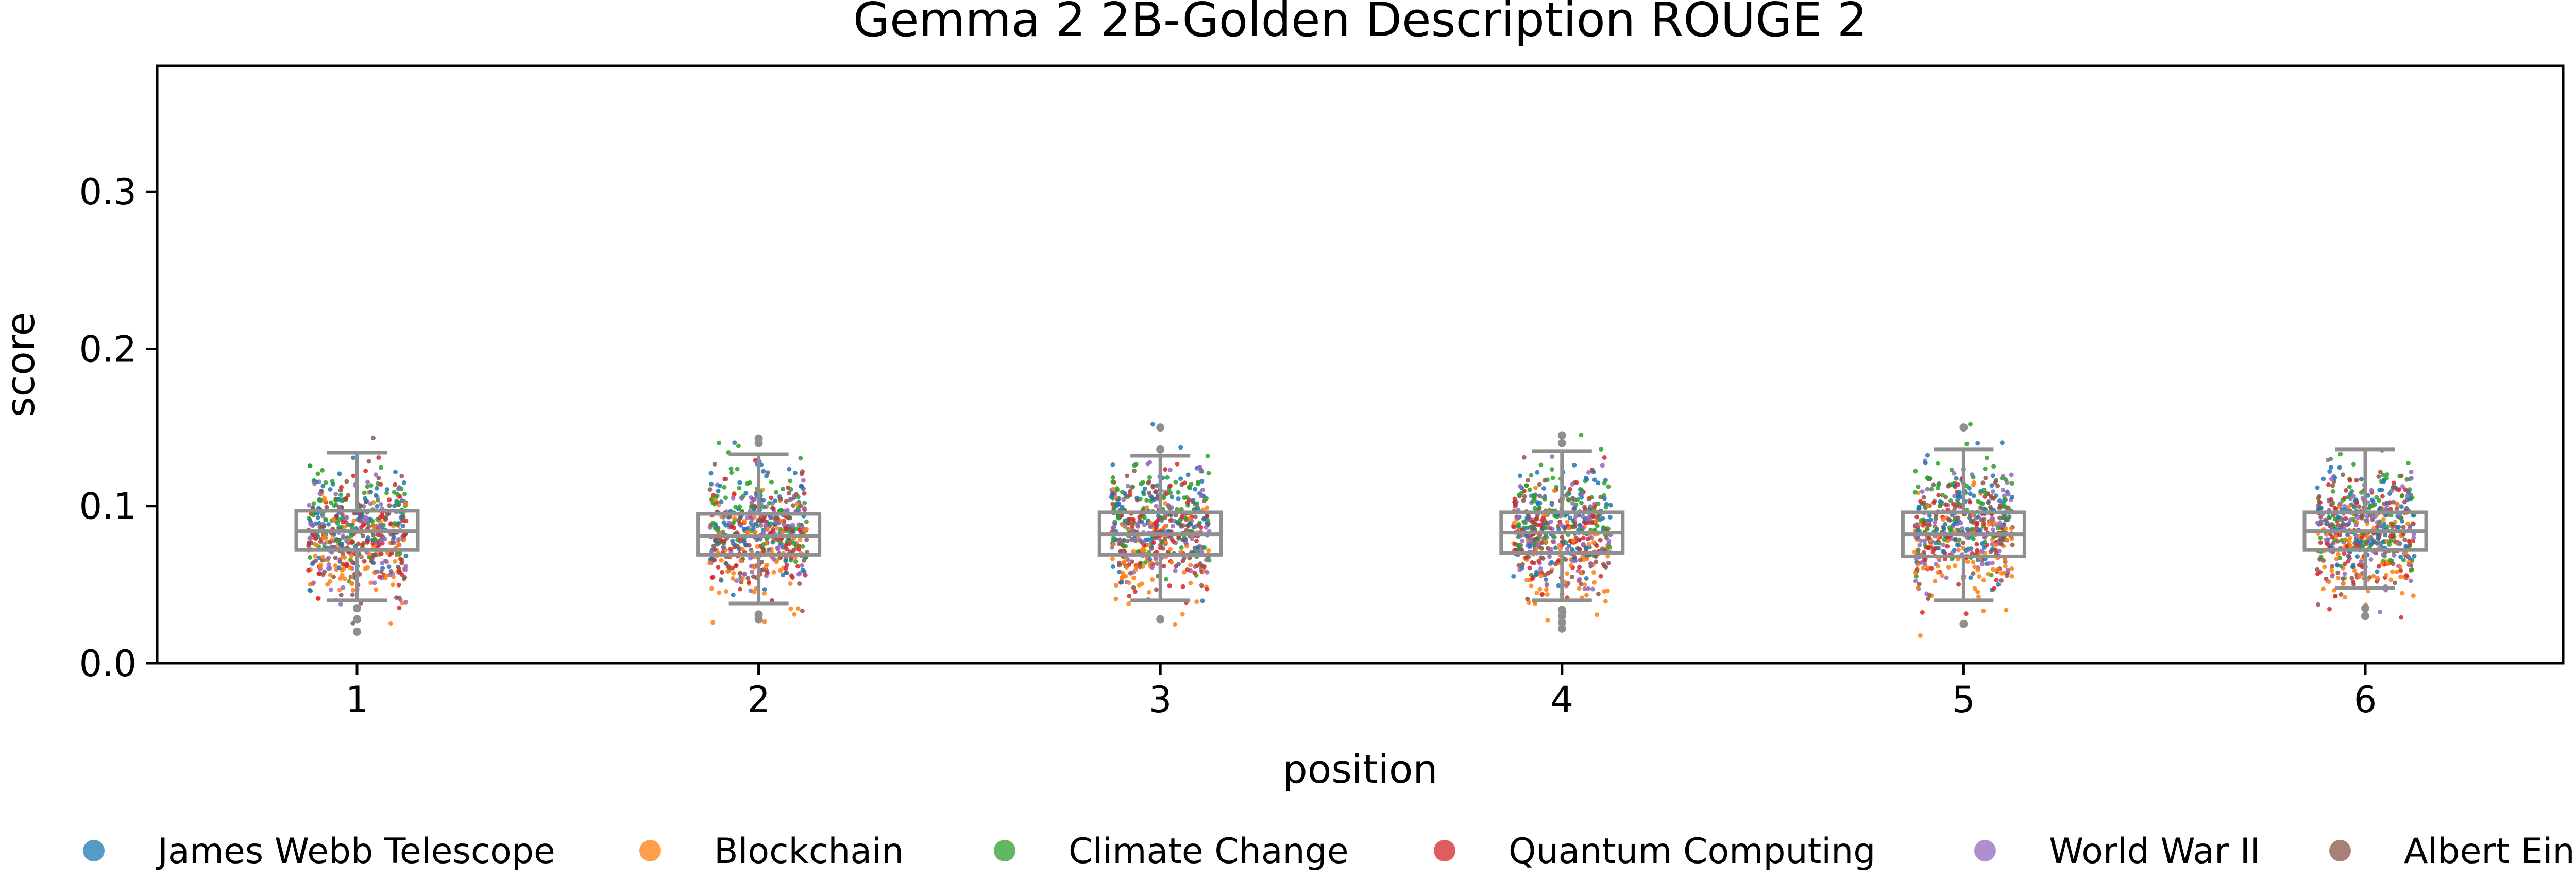 The height and width of the screenshot is (880, 2576). Describe the element at coordinates (357, 620) in the screenshot. I see `outlier-point` at that location.